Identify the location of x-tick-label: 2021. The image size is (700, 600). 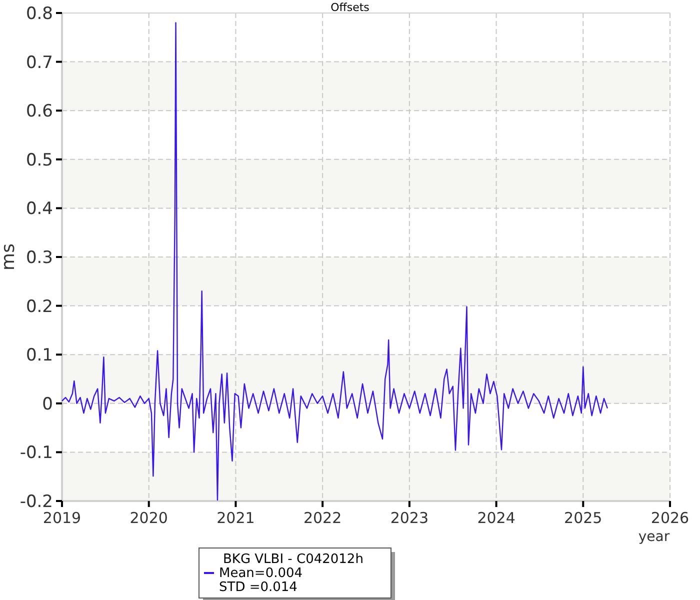
(235, 518).